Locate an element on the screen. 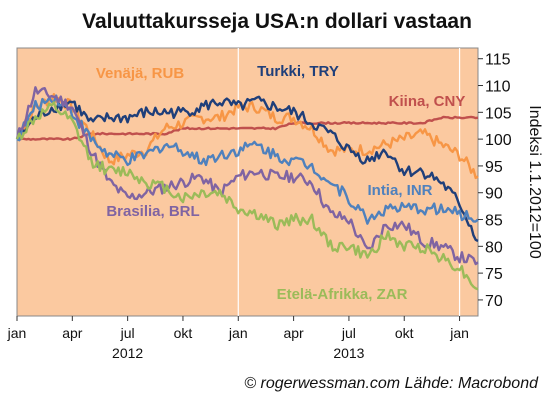  source-credit: © rogerwessman.com Lähde: Macrobond is located at coordinates (391, 383).